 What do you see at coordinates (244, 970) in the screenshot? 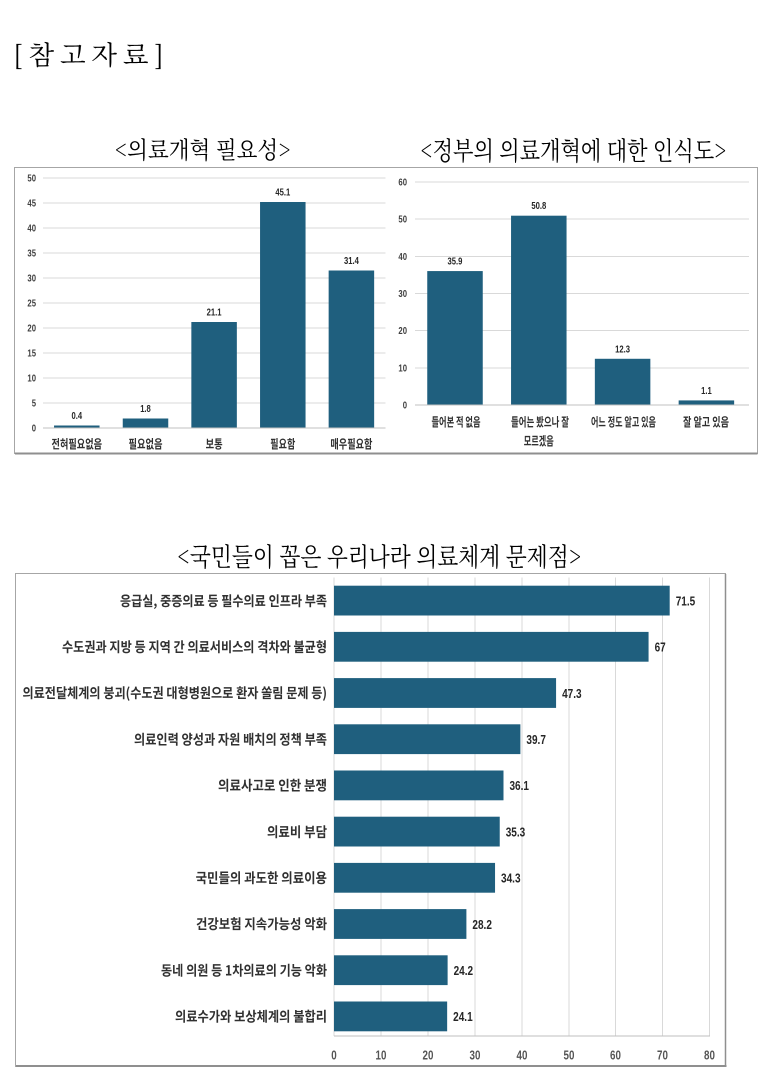
I see `svg-text: 동네 의원 등 1차의료의 기능 악화` at bounding box center [244, 970].